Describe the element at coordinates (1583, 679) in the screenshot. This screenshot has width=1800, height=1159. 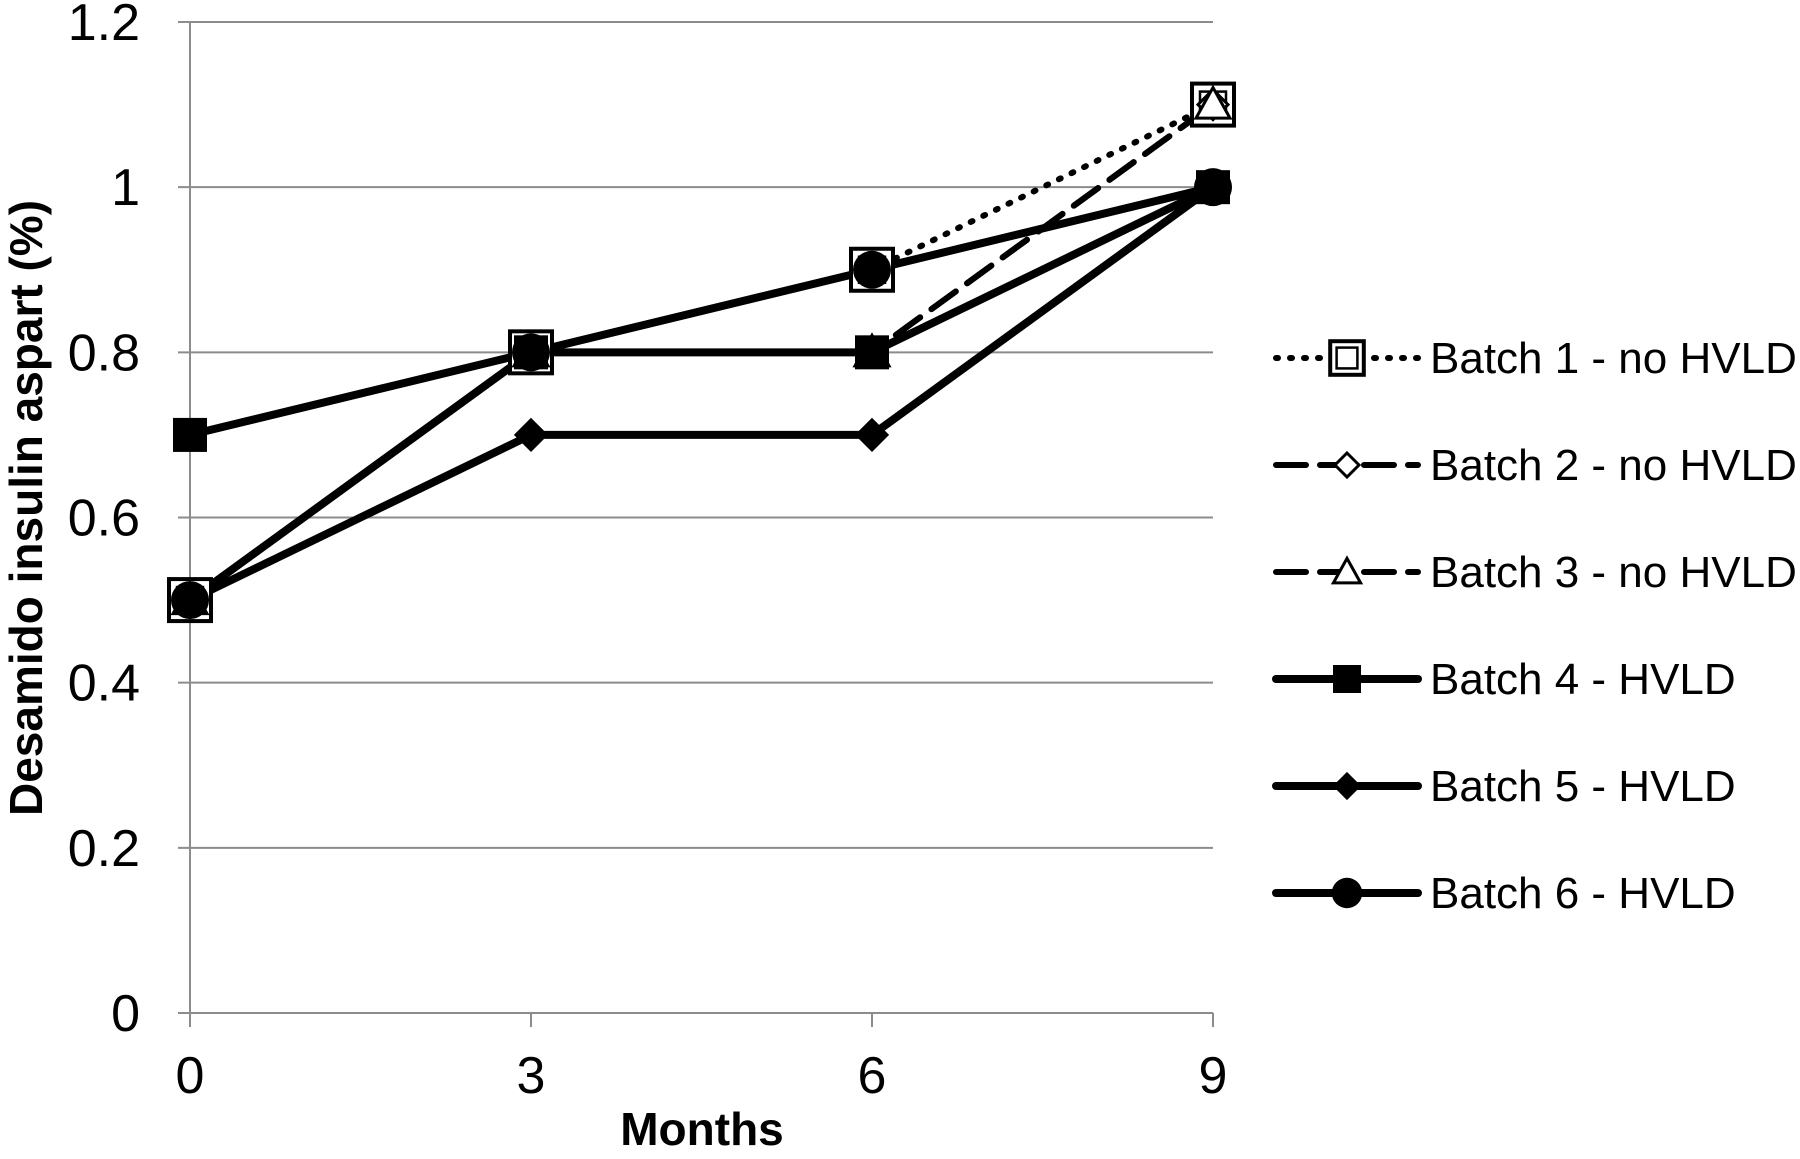
I see `legend-label: Batch 4 - HVLD` at that location.